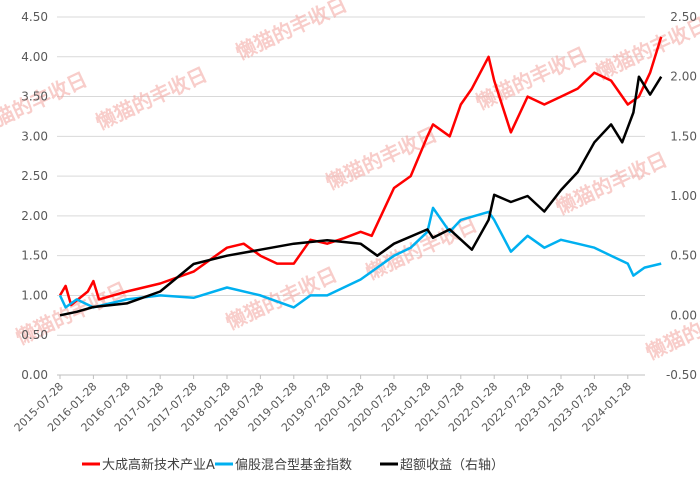 This screenshot has height=480, width=700. I want to click on right-tick-label: 1.50, so click(683, 136).